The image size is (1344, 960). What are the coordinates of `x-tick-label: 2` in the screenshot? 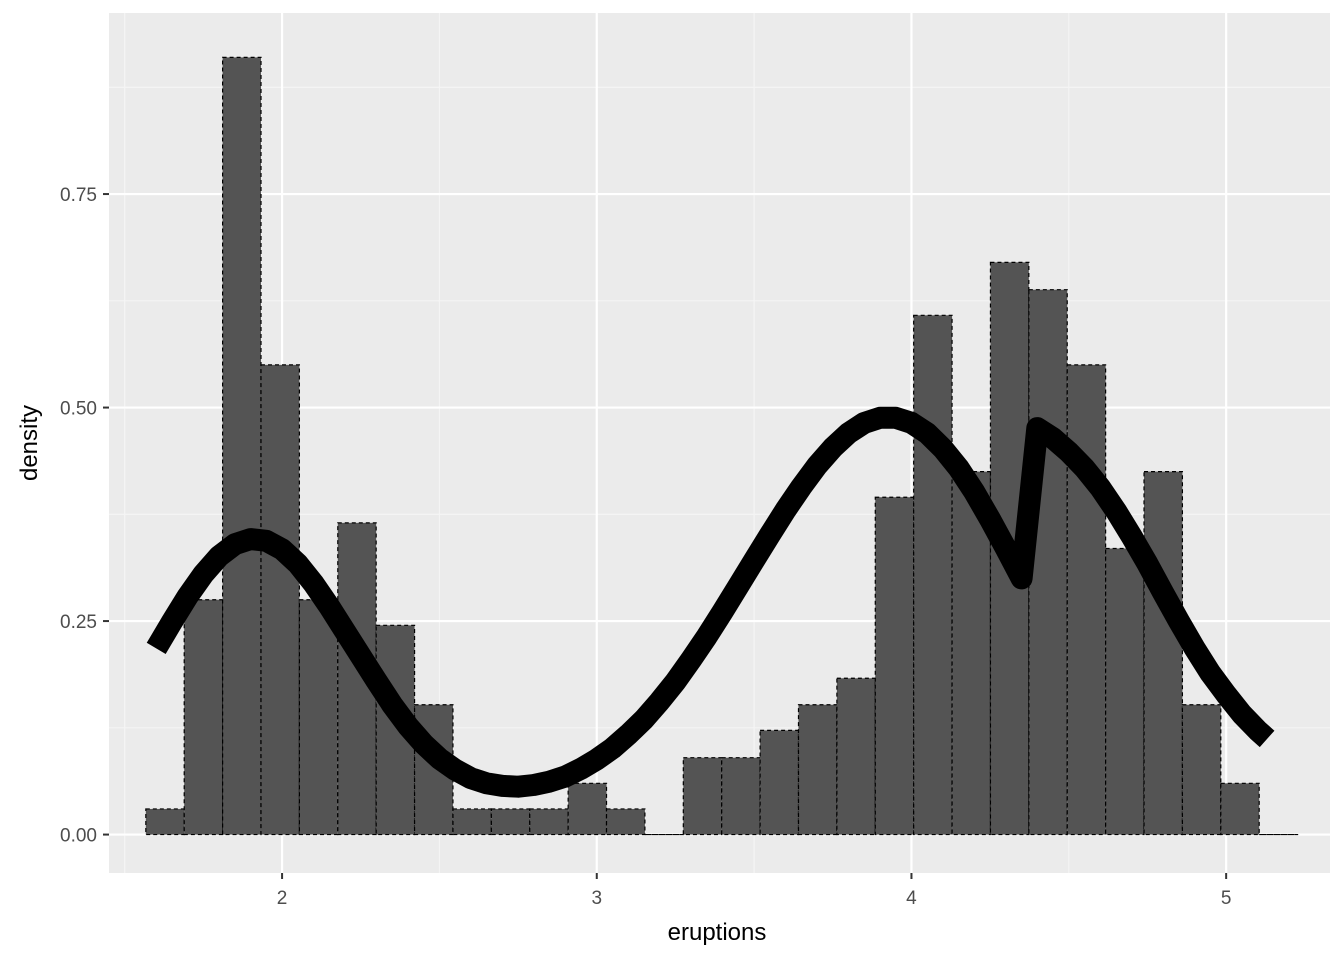 It's located at (282, 898).